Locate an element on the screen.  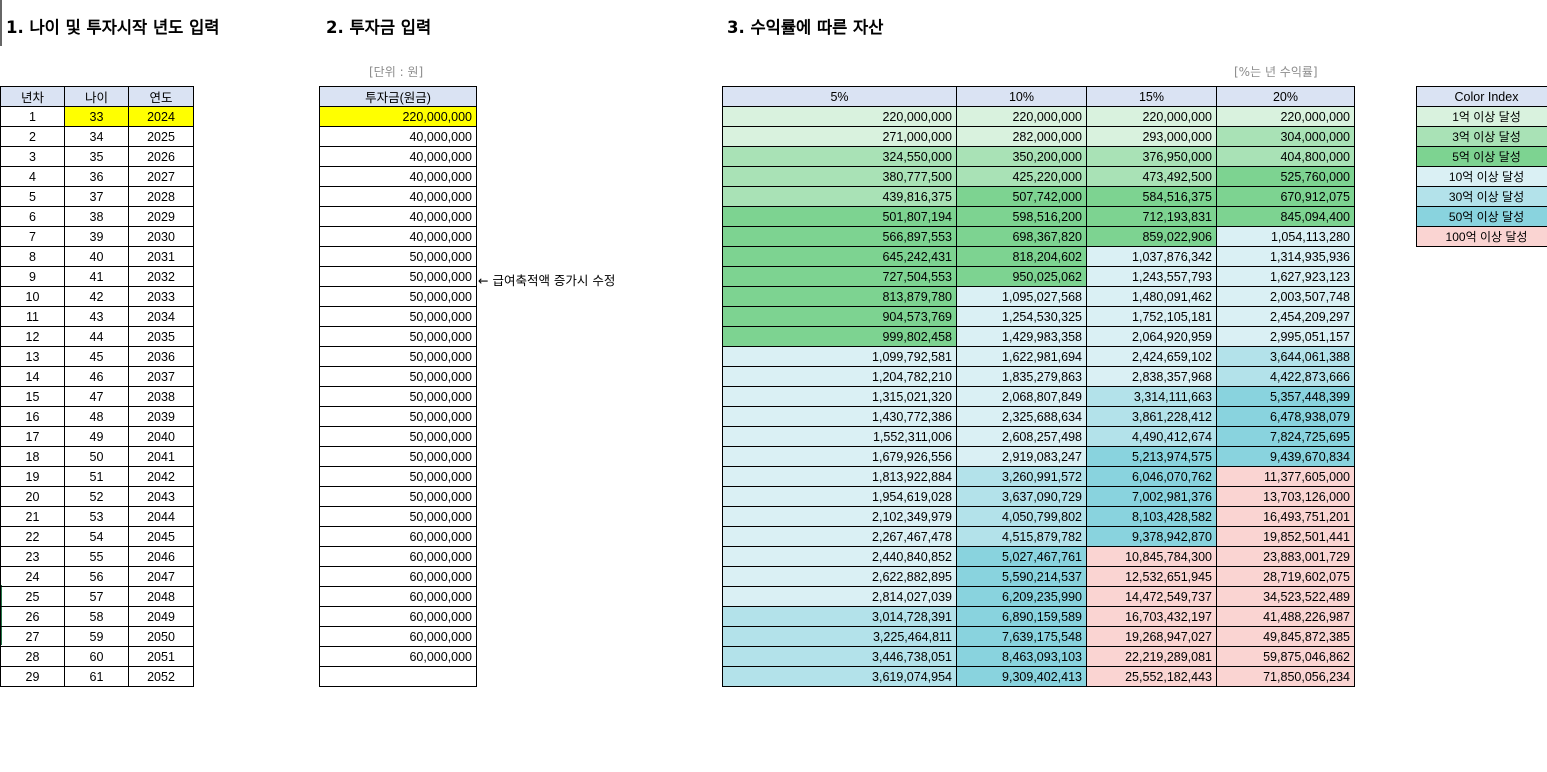
cell: 15 is located at coordinates (32, 396).